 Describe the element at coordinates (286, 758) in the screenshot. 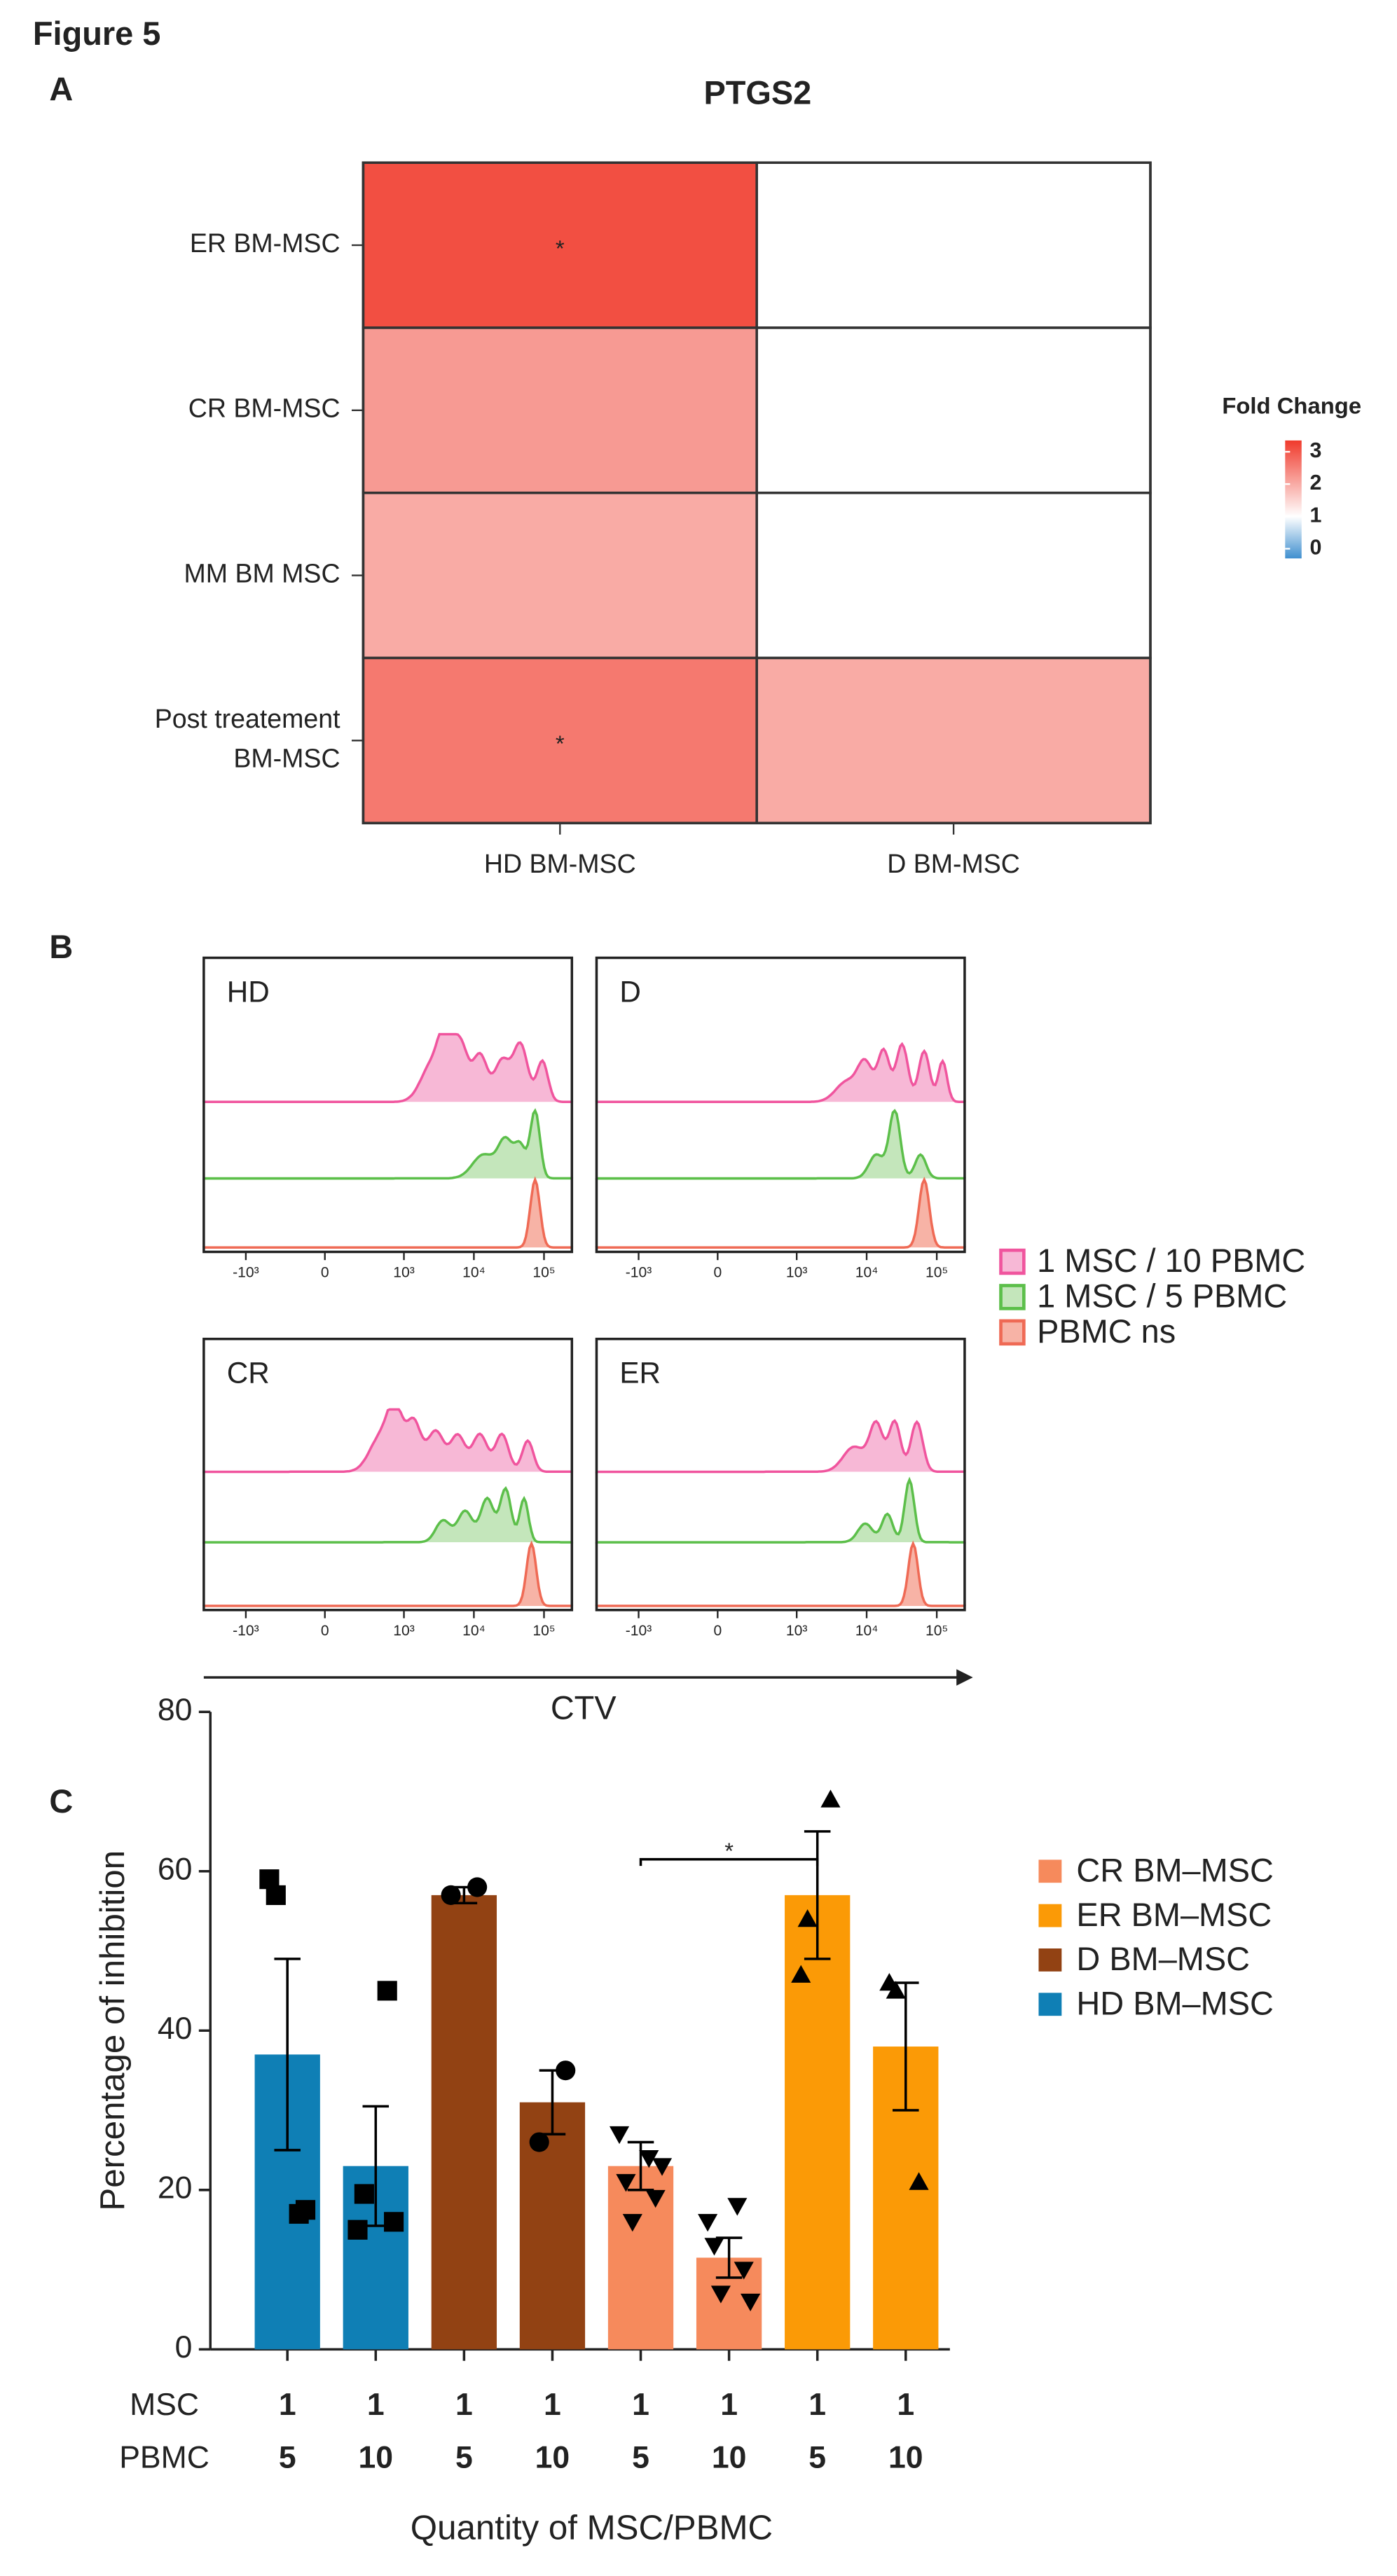

I see `row-label: BM-MSC` at that location.